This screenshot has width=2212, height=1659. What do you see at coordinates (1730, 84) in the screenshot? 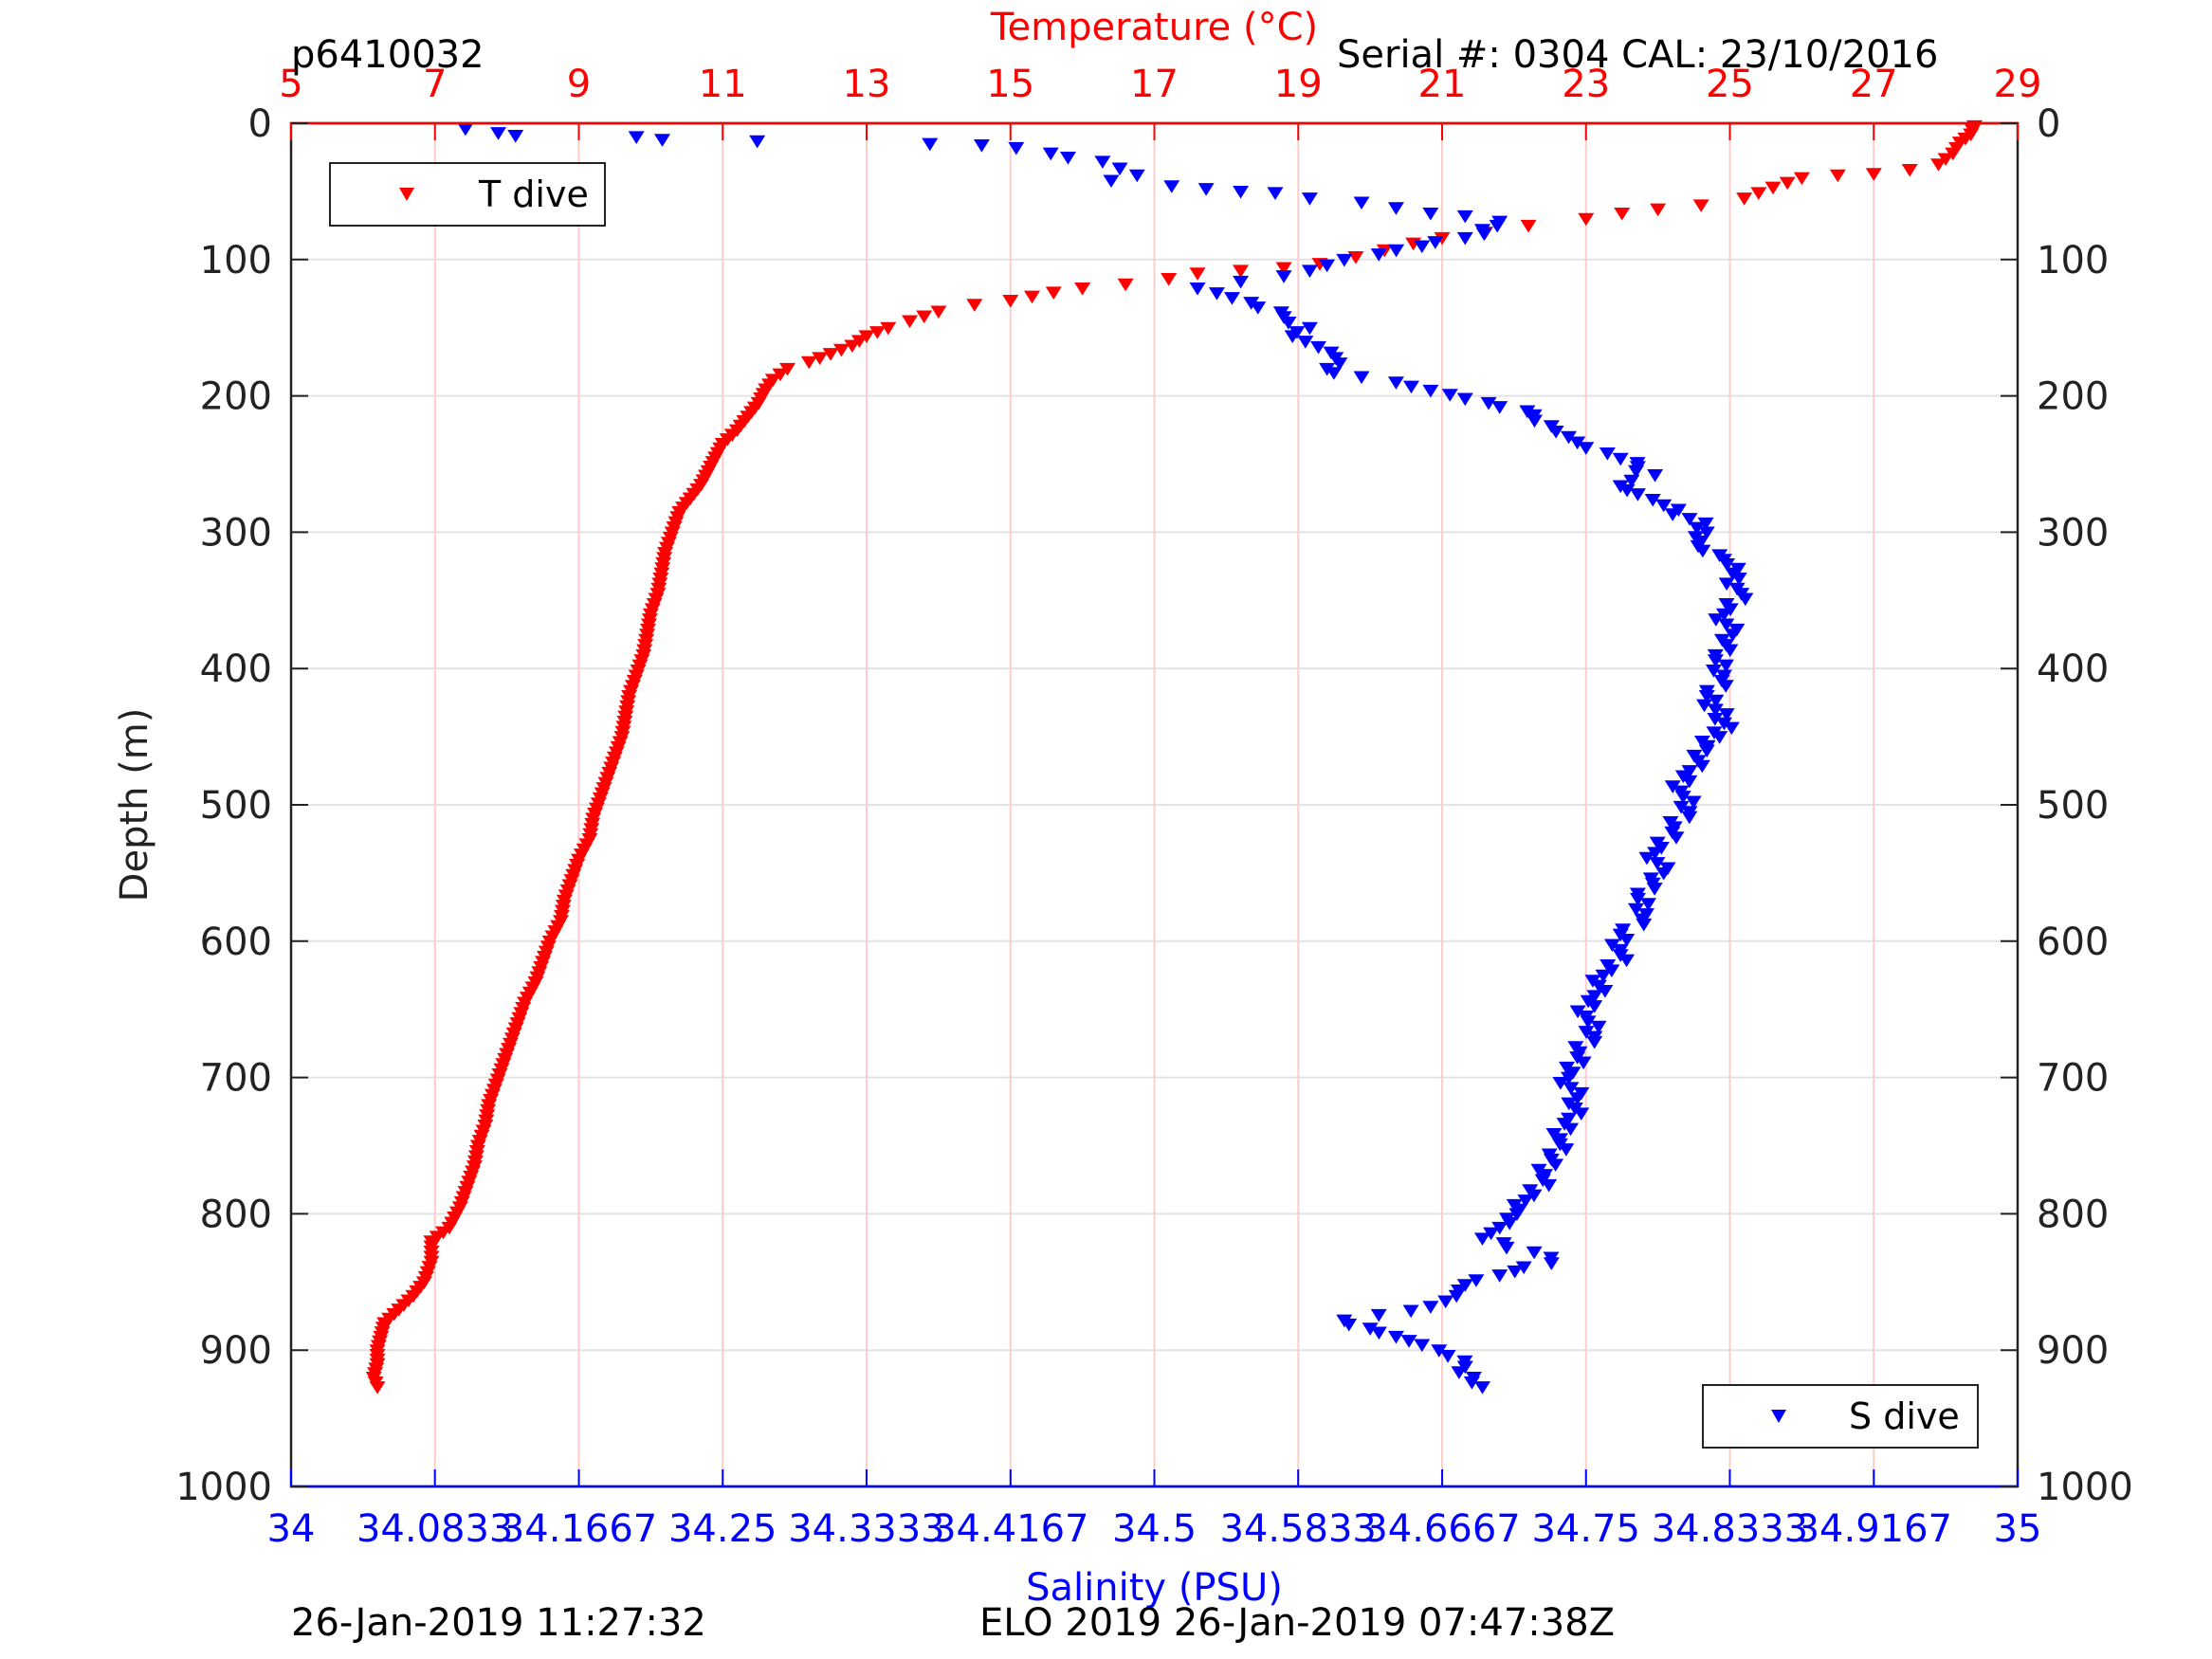
I see `temperature-tick-label: 25` at bounding box center [1730, 84].